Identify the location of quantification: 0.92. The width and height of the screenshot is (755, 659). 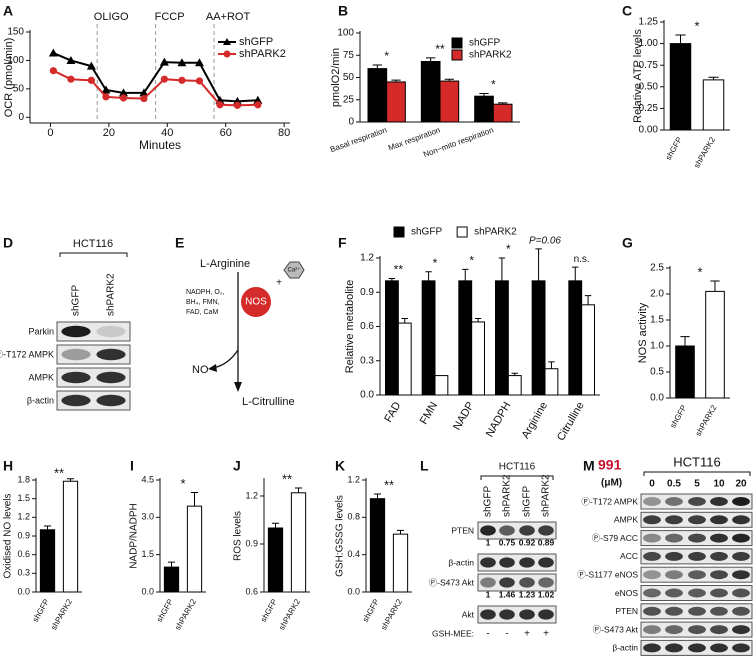
(527, 542).